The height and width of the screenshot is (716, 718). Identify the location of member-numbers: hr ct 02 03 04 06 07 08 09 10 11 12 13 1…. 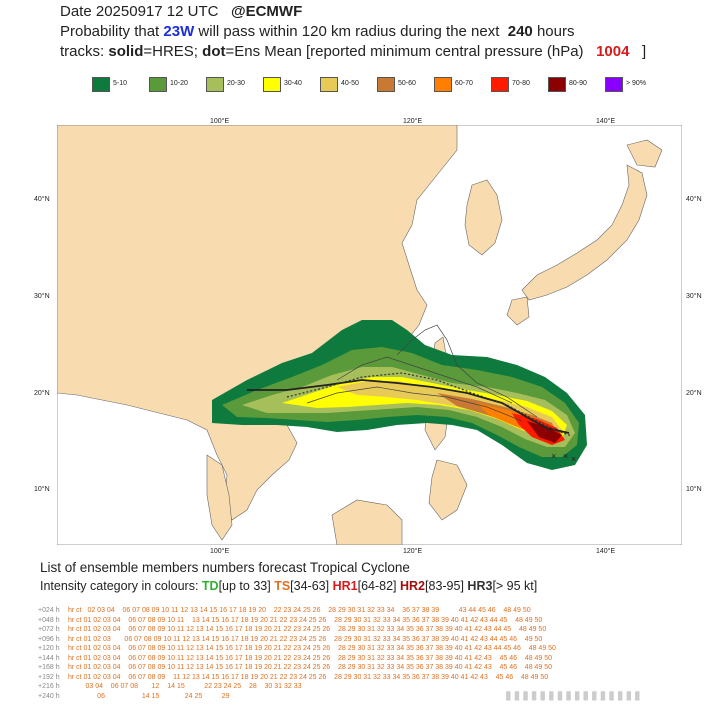
(299, 610).